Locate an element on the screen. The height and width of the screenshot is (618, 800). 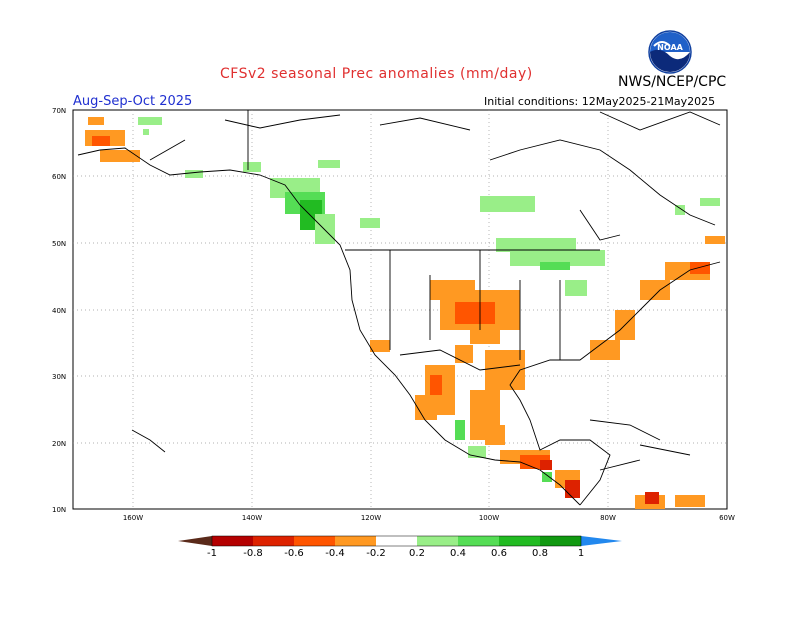
lat-label: 50N is located at coordinates (59, 244).